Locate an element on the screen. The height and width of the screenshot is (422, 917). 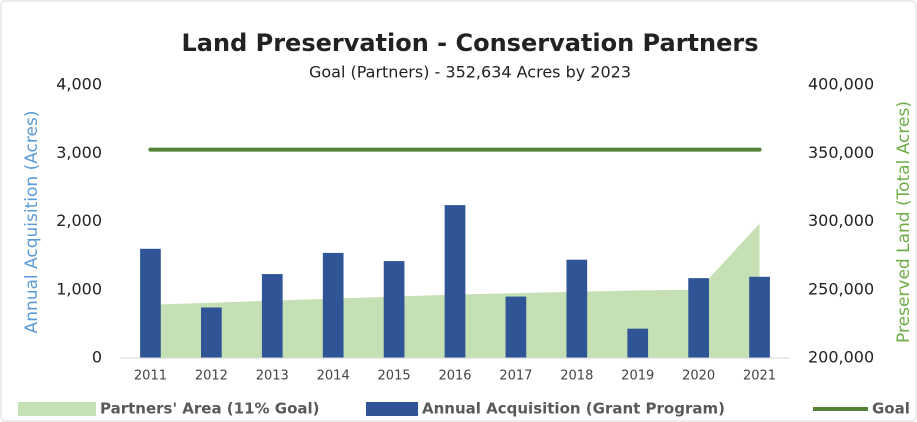
x-tick-label: 2021 is located at coordinates (759, 376).